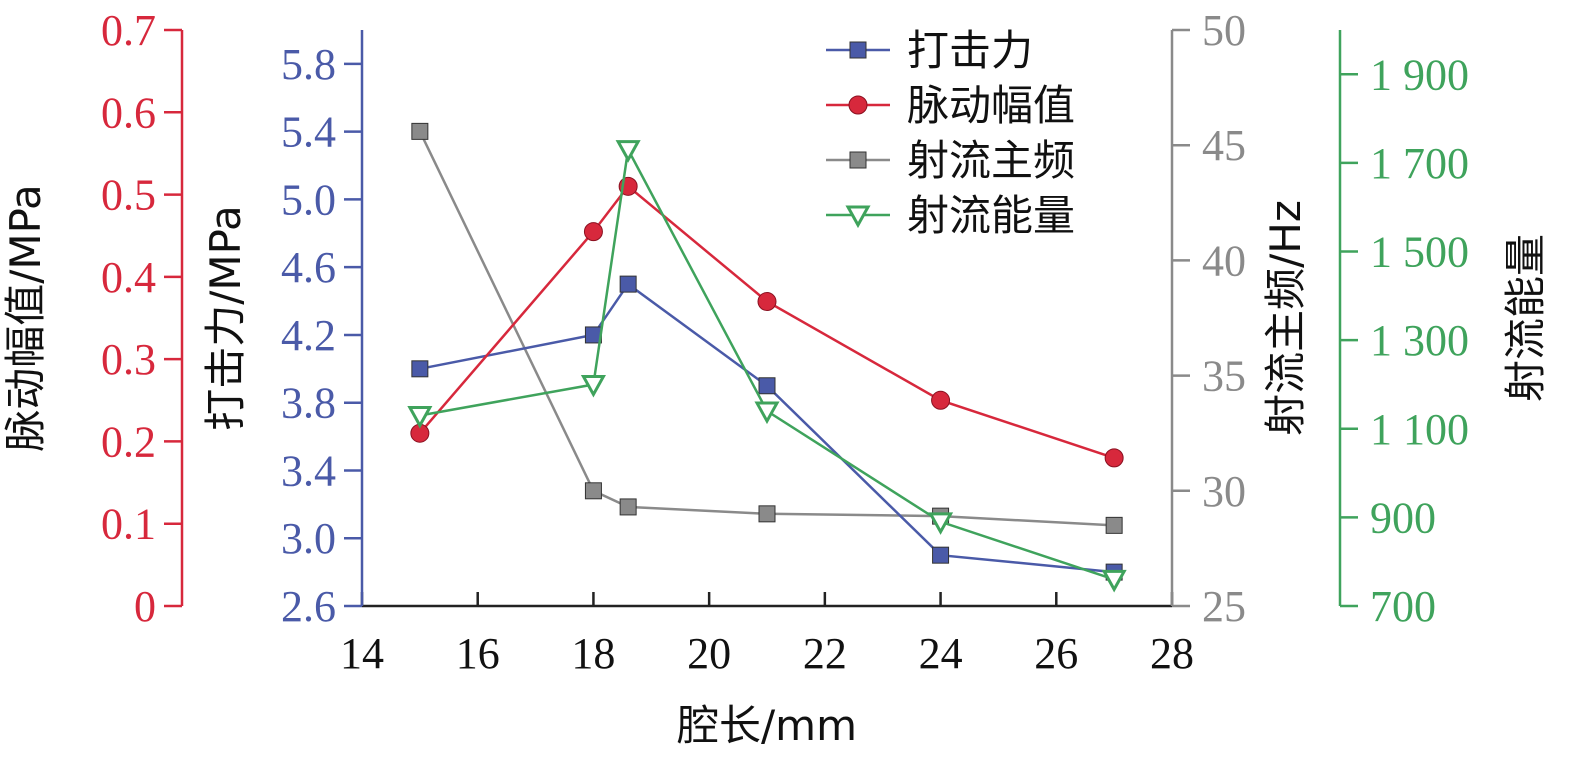 The height and width of the screenshot is (761, 1575). I want to click on x-tick-label: 26, so click(1056, 653).